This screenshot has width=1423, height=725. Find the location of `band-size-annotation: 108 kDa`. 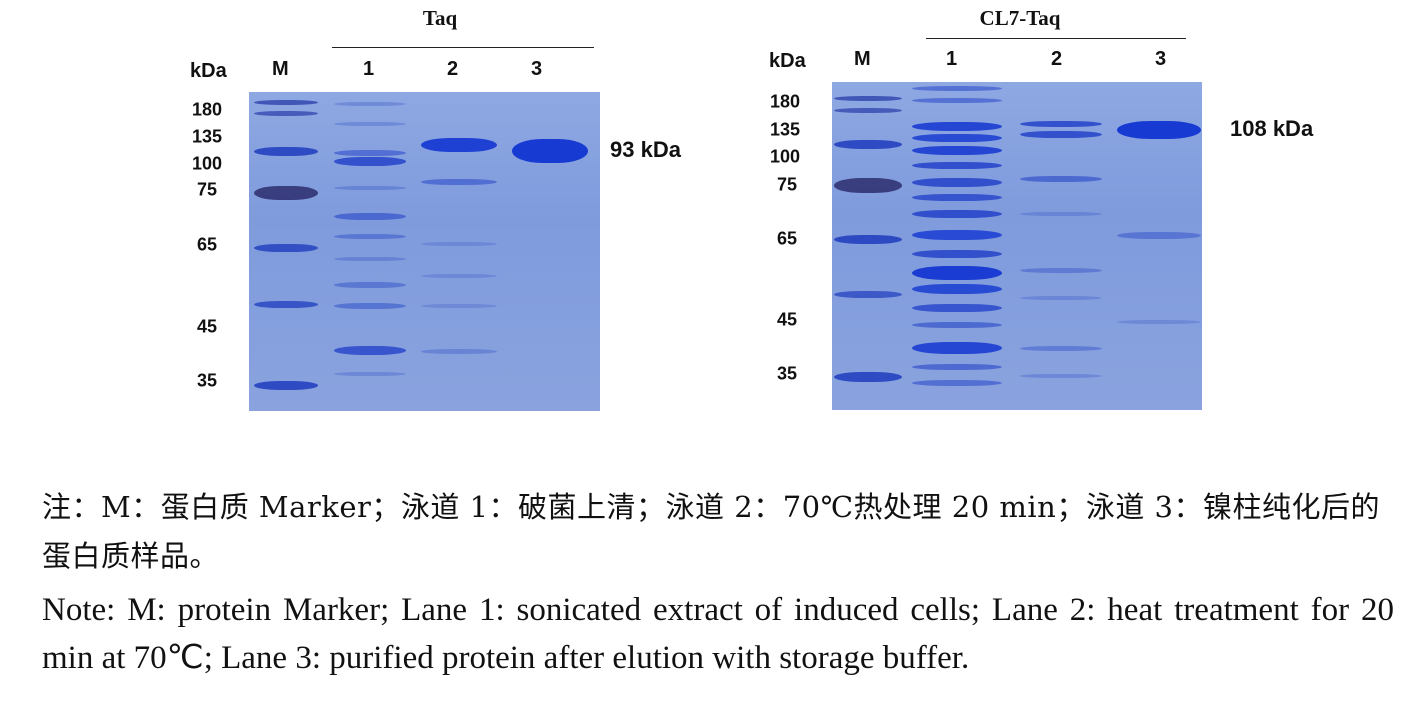

band-size-annotation: 108 kDa is located at coordinates (1272, 128).